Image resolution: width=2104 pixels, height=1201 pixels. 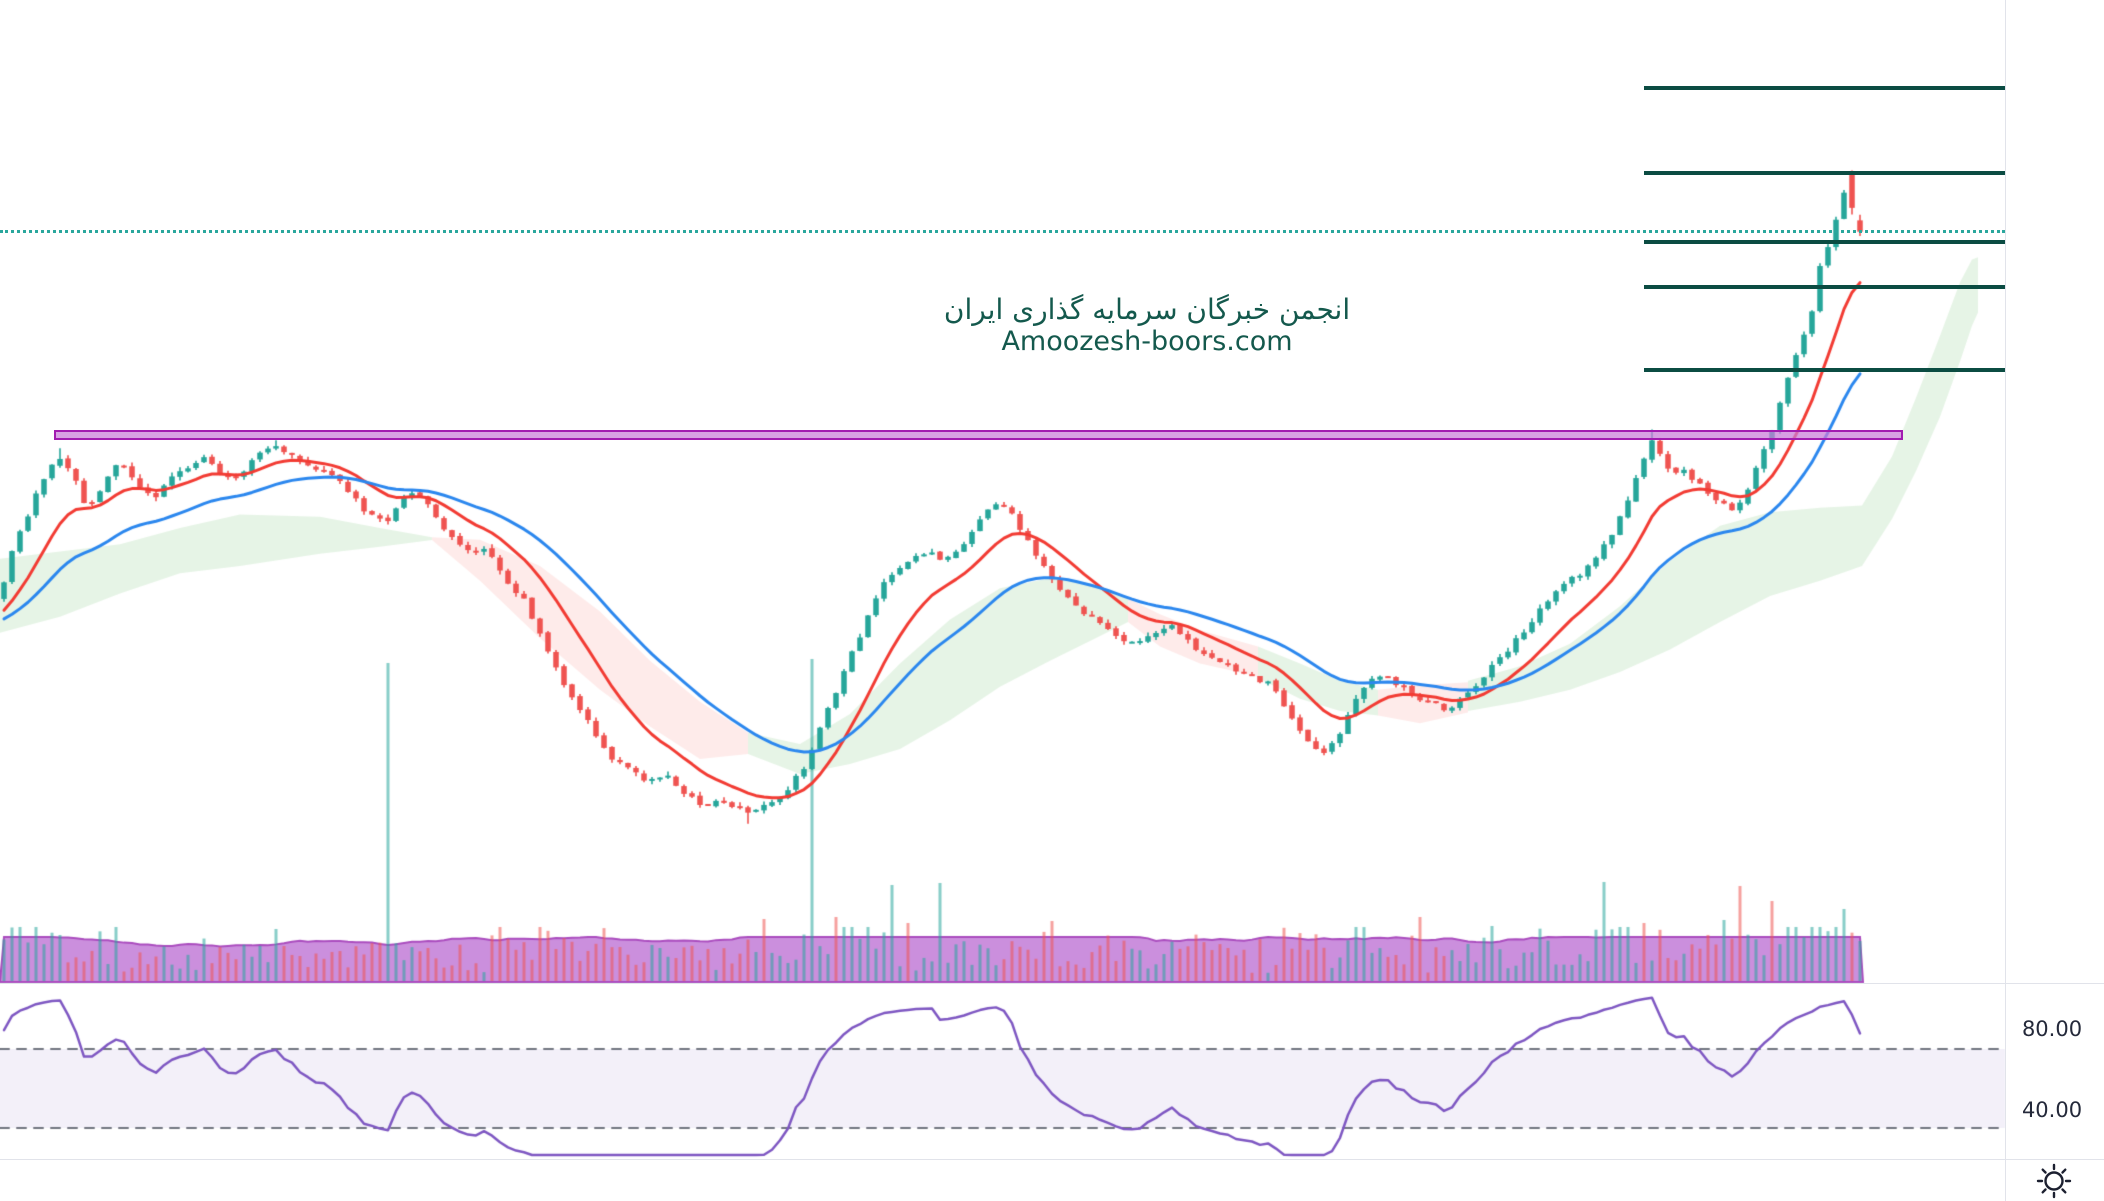 What do you see at coordinates (2054, 1181) in the screenshot?
I see `sun-icon` at bounding box center [2054, 1181].